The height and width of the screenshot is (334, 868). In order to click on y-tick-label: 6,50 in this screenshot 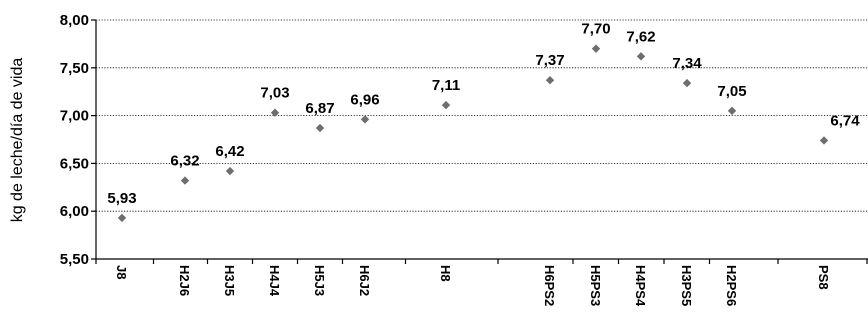, I will do `click(74, 163)`.